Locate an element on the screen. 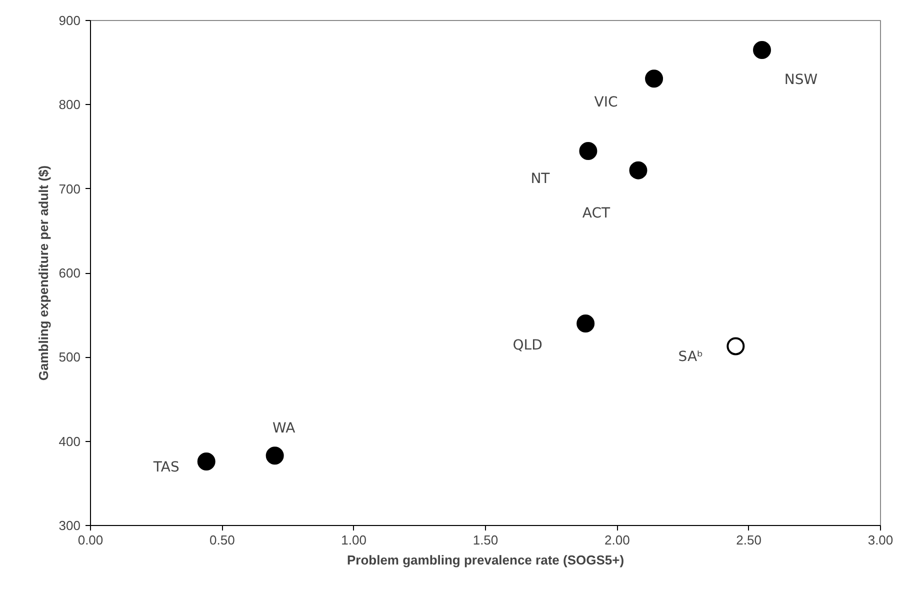  y-tick-label: 600 is located at coordinates (69, 273).